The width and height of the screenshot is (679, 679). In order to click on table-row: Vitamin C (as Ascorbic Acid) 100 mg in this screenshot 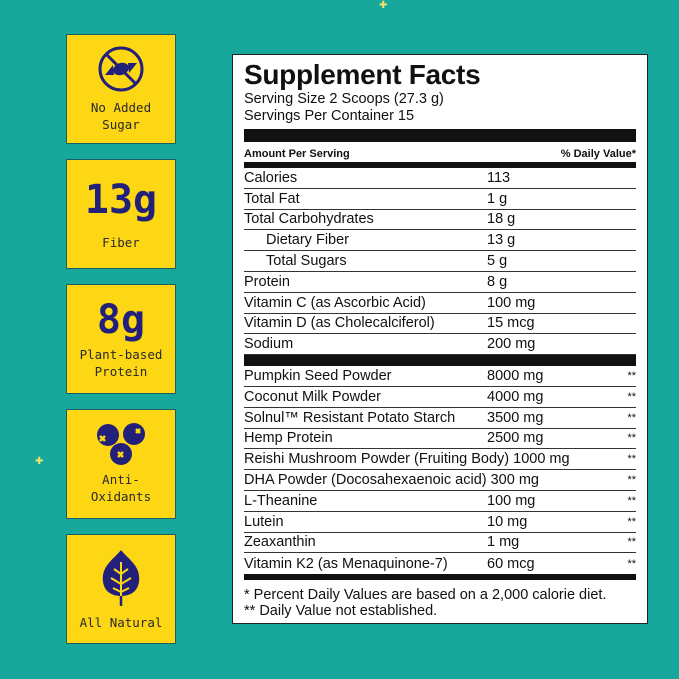, I will do `click(440, 303)`.